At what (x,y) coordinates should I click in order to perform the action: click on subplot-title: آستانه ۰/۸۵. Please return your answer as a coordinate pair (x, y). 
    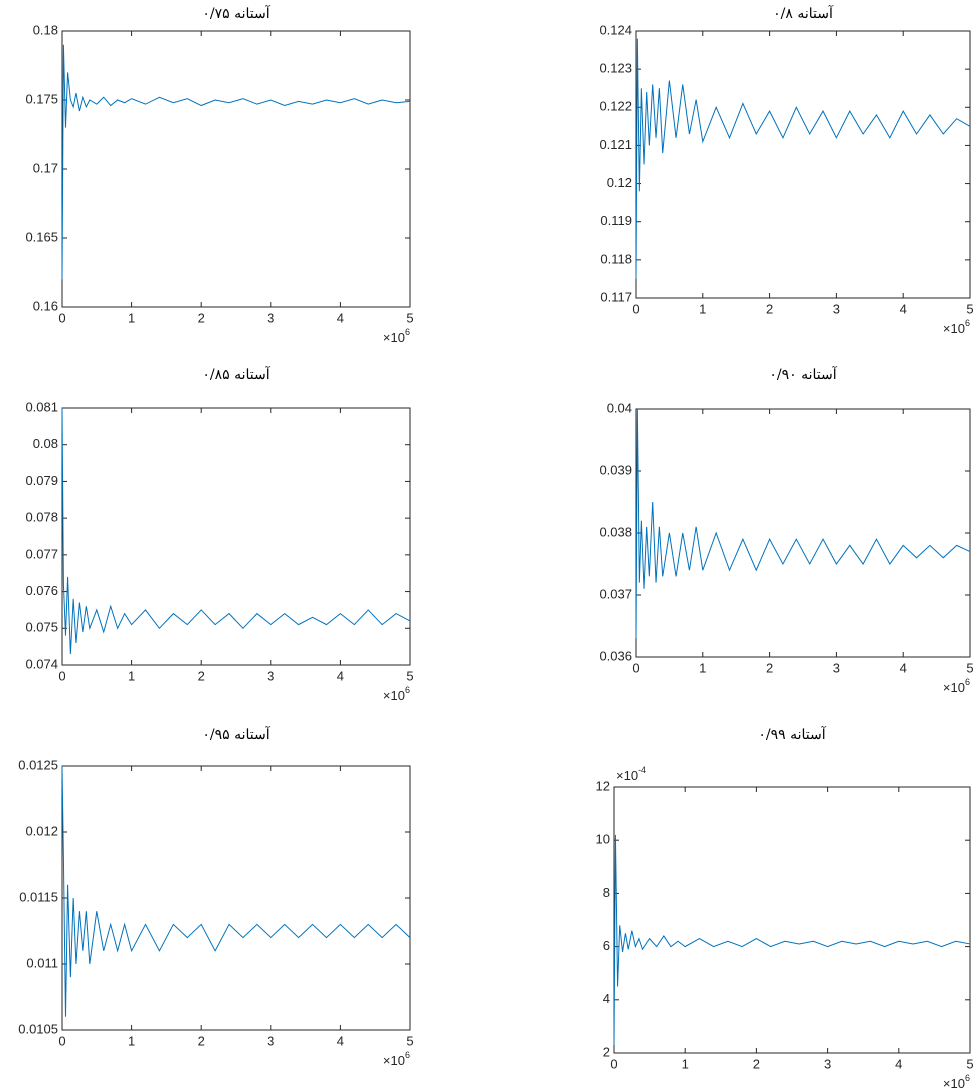
    Looking at the image, I should click on (236, 374).